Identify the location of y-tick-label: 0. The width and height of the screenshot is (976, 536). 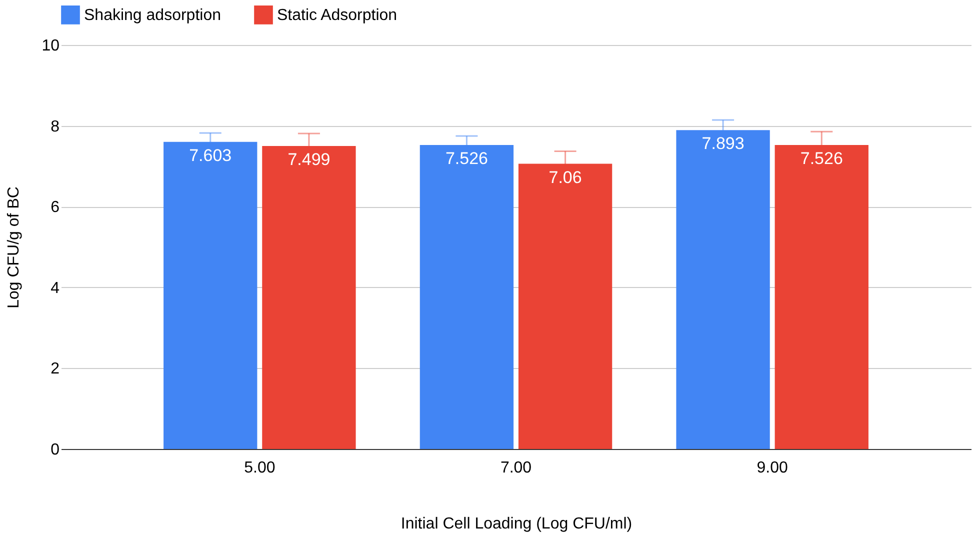
(55, 450).